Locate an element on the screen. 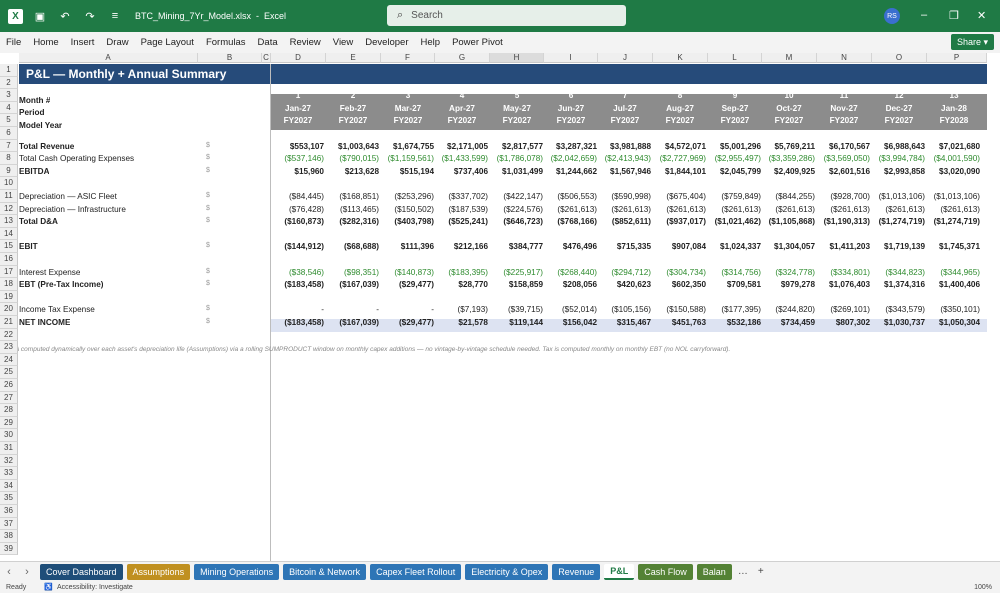  value-cell: $384,777 is located at coordinates (525, 247).